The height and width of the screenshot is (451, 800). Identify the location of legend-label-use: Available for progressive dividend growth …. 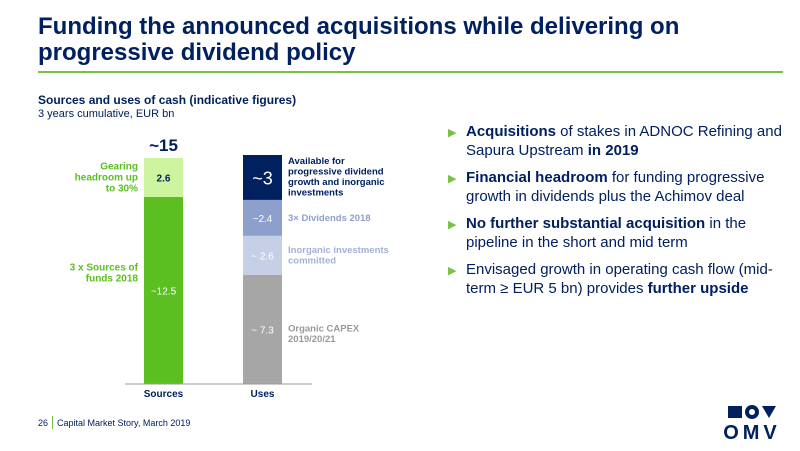
(336, 177).